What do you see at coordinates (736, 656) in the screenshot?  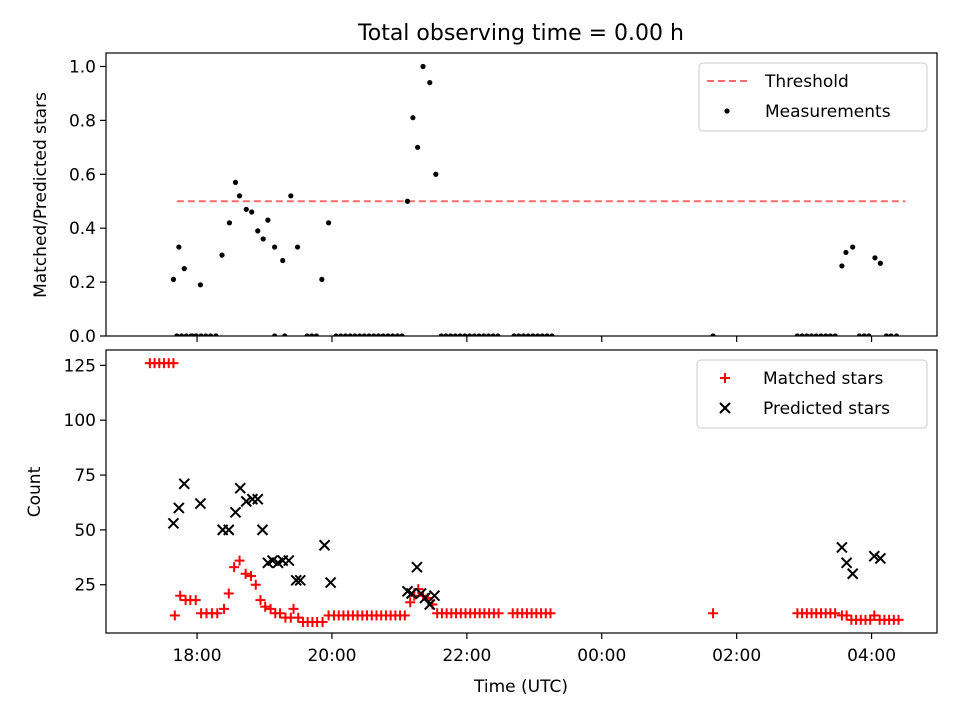 I see `x-tick-label: 02:00` at bounding box center [736, 656].